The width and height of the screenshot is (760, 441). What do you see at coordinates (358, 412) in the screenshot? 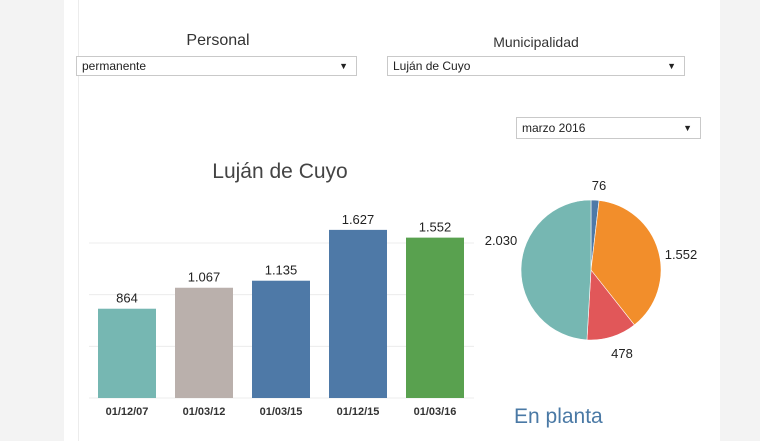
I see `x-tick-label: 01/12/15` at bounding box center [358, 412].